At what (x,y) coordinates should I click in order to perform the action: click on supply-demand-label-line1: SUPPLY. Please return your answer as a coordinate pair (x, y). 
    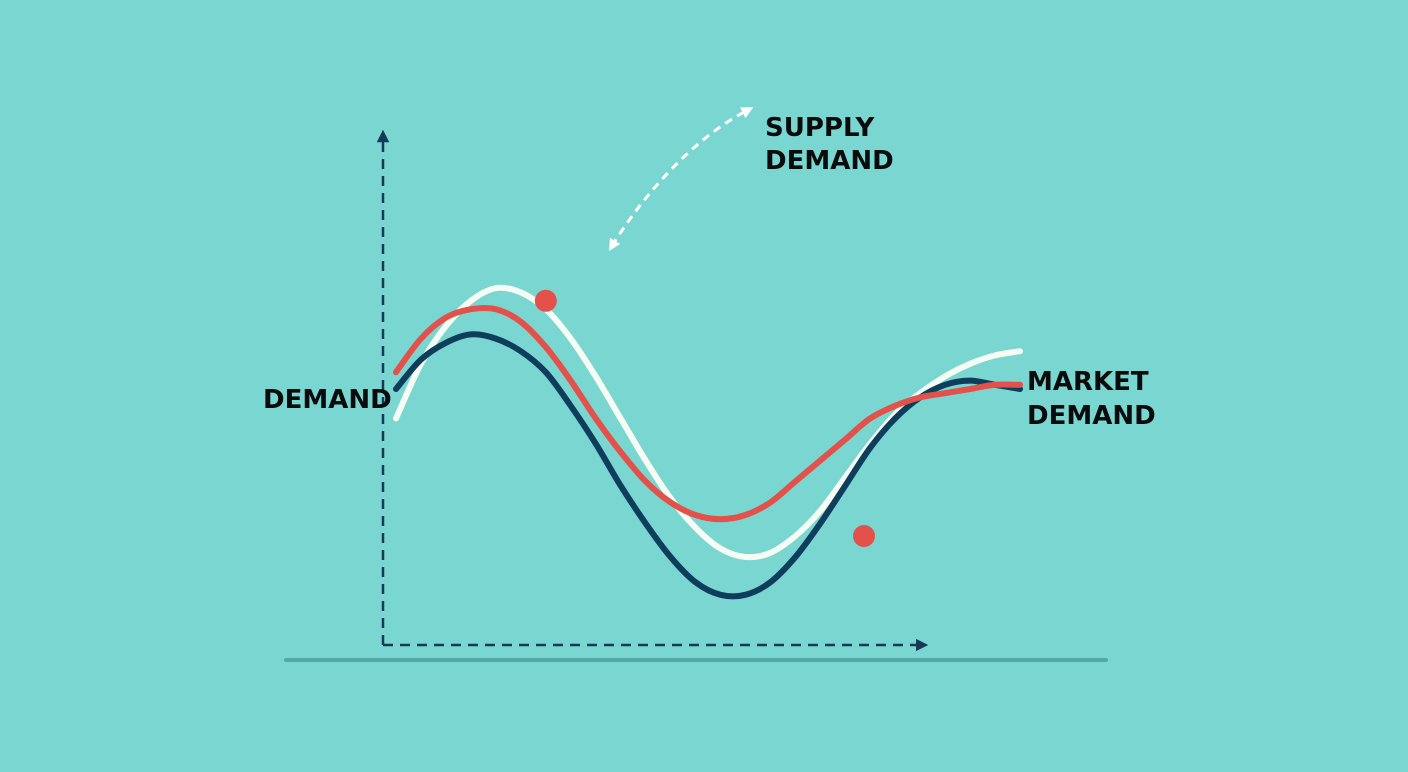
    Looking at the image, I should click on (820, 128).